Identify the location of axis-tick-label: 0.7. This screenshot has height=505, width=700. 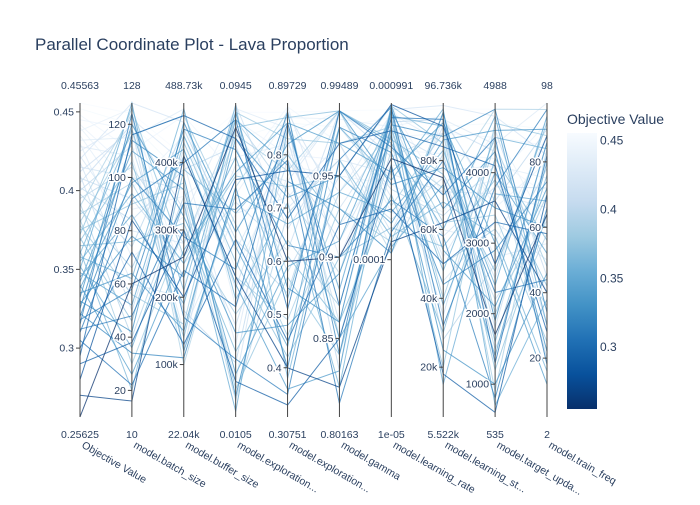
(274, 209).